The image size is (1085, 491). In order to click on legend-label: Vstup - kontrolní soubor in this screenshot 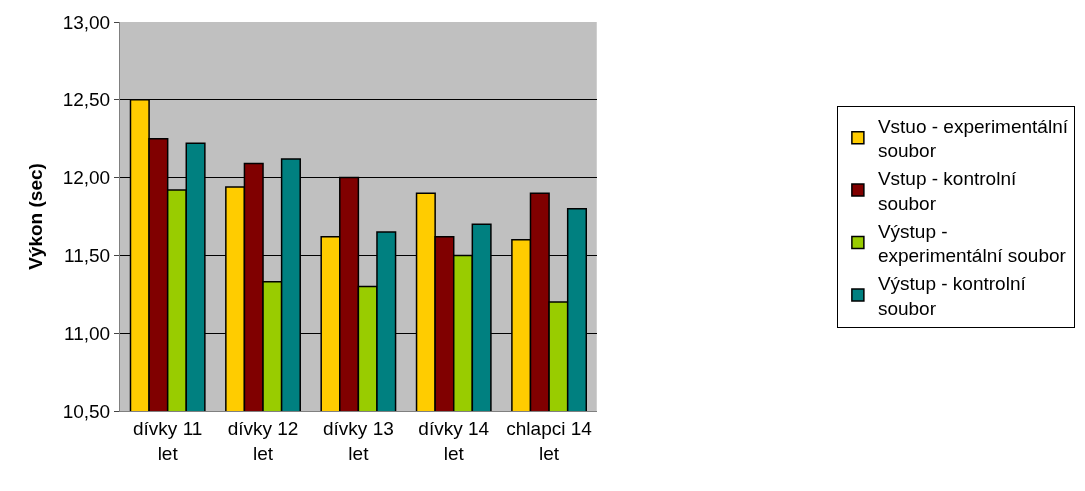, I will do `click(947, 191)`.